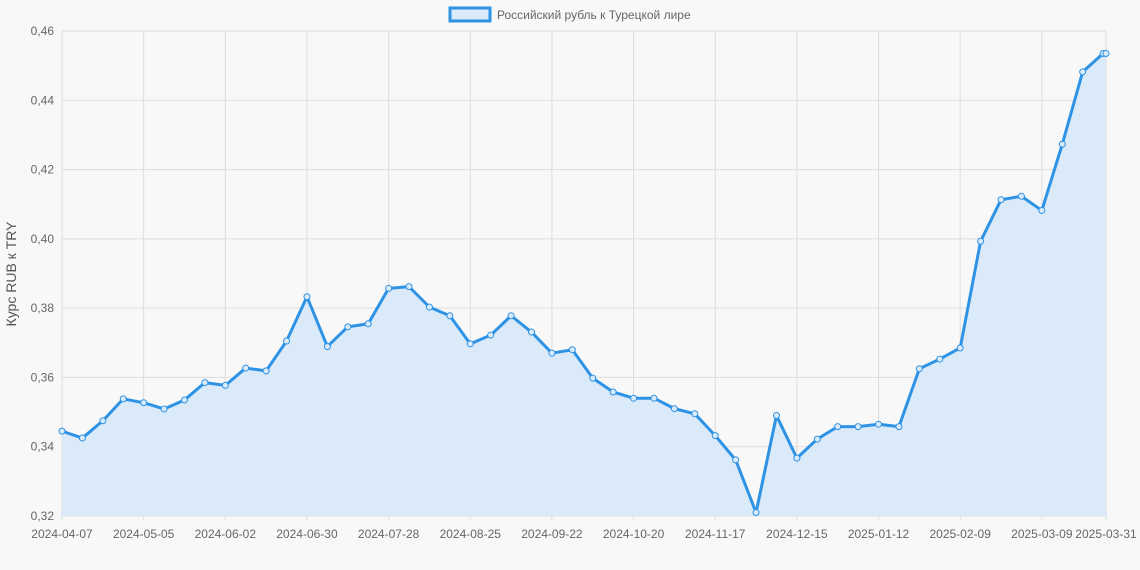 The image size is (1140, 570). I want to click on x-tick-label: 2024-04-07, so click(62, 534).